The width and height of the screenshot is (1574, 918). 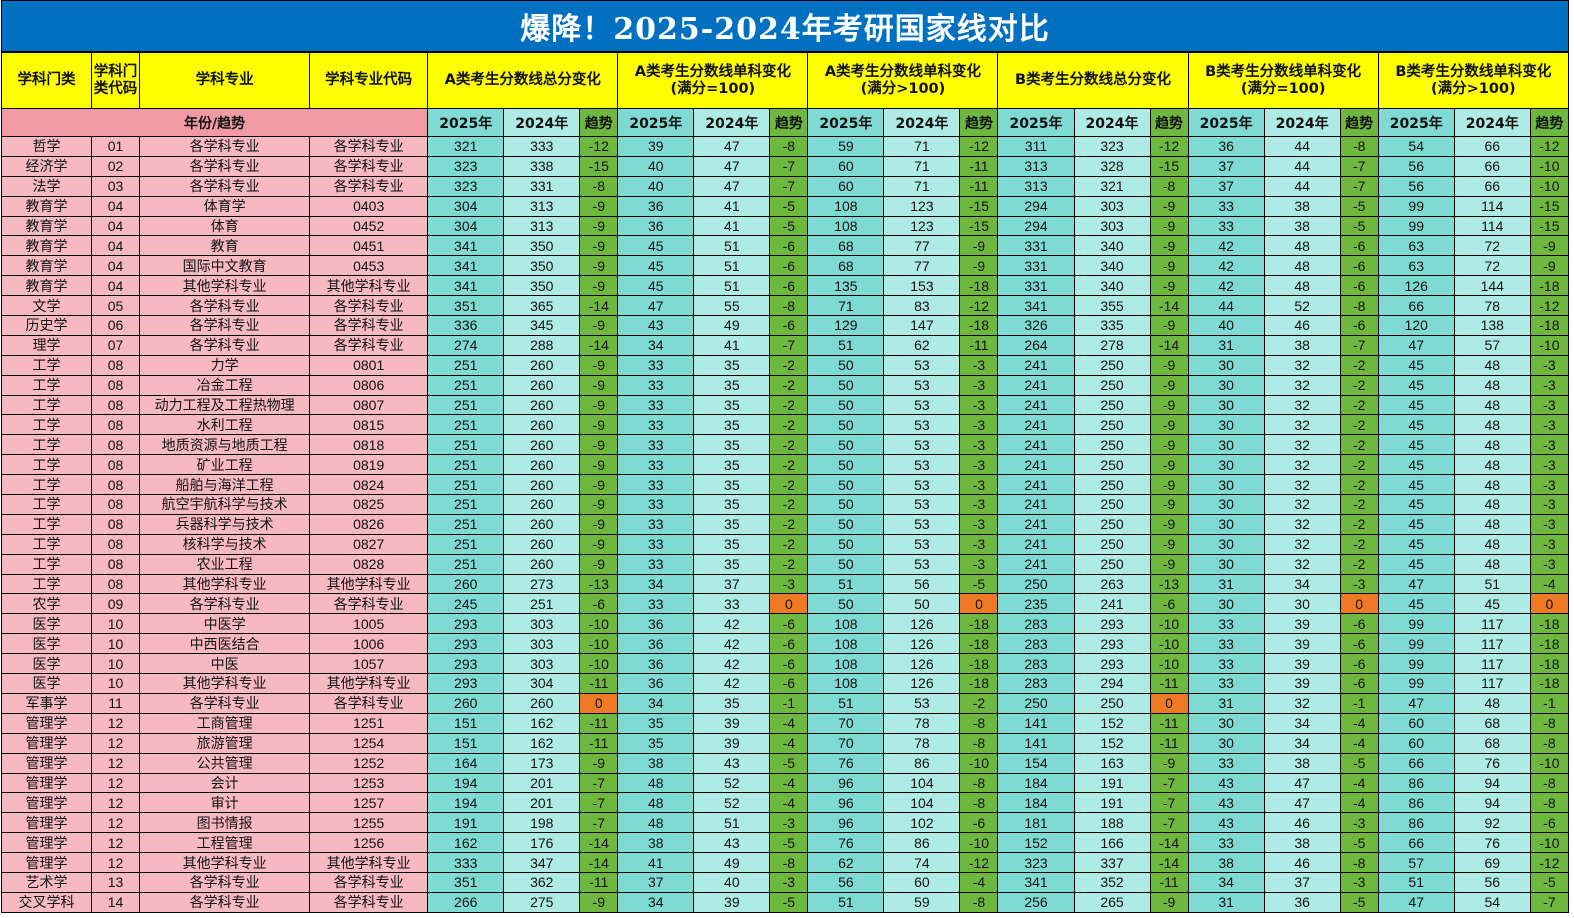 What do you see at coordinates (46, 703) in the screenshot?
I see `category-cell: 军事学` at bounding box center [46, 703].